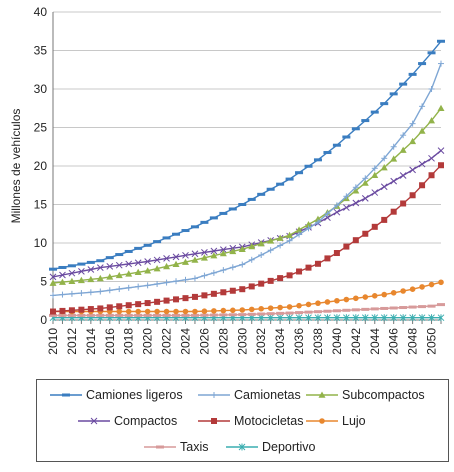 This screenshot has height=472, width=454. What do you see at coordinates (41, 166) in the screenshot?
I see `y-tick-label: 20` at bounding box center [41, 166].